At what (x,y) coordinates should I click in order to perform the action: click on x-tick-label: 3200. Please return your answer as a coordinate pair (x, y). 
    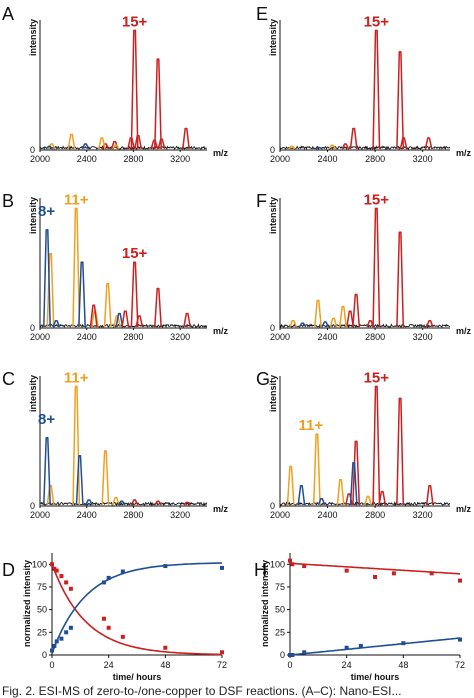
    Looking at the image, I should click on (180, 337).